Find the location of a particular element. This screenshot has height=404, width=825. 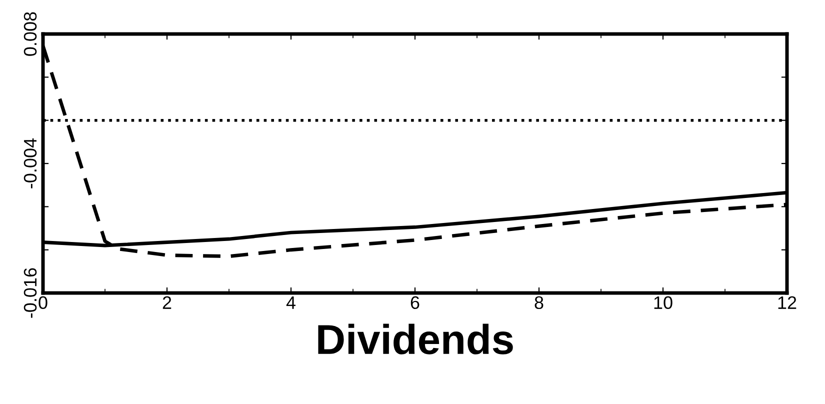

y-tick-label: 0.008 is located at coordinates (30, 34).